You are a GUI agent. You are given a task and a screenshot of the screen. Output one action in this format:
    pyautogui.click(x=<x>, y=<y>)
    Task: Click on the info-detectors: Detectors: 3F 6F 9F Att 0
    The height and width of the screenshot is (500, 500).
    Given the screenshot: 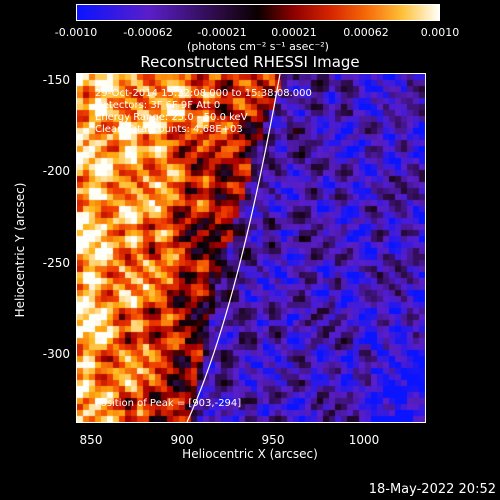 What is the action you would take?
    pyautogui.click(x=158, y=105)
    